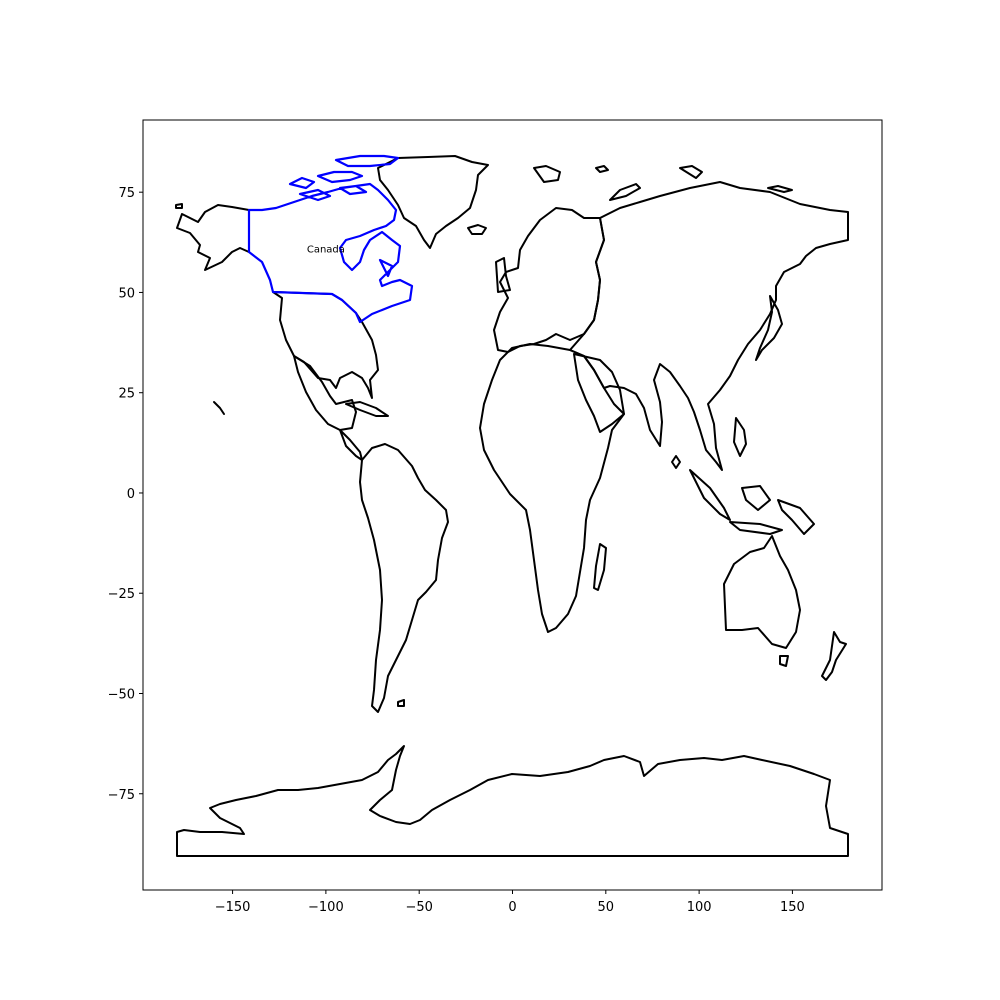 The width and height of the screenshot is (1000, 1000). I want to click on country-usa, so click(325, 345).